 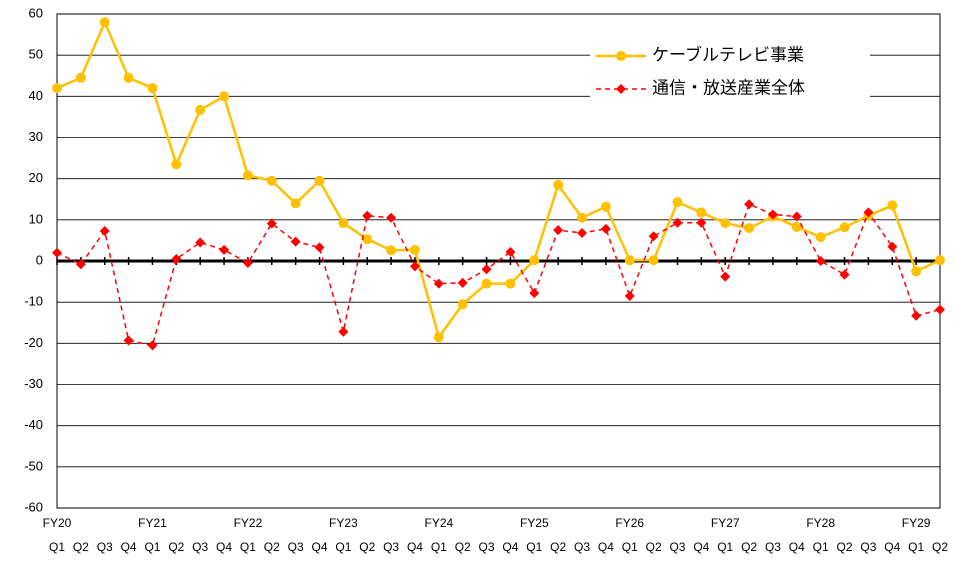 I want to click on y-tick-label: 60, so click(x=36, y=12).